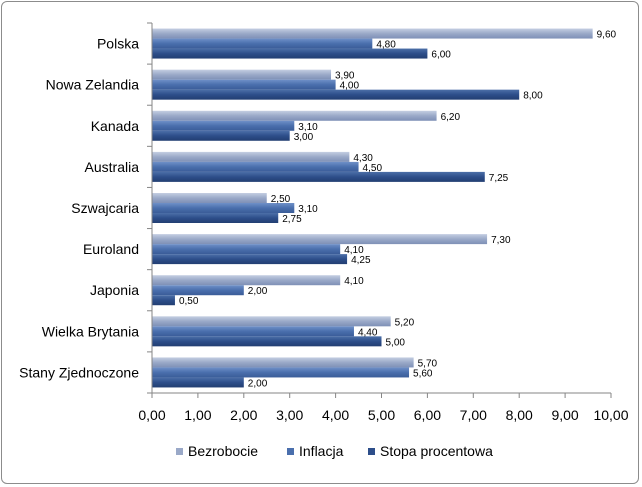  Describe the element at coordinates (386, 45) in the screenshot. I see `data-label-inflacja-polska: 4,80` at that location.